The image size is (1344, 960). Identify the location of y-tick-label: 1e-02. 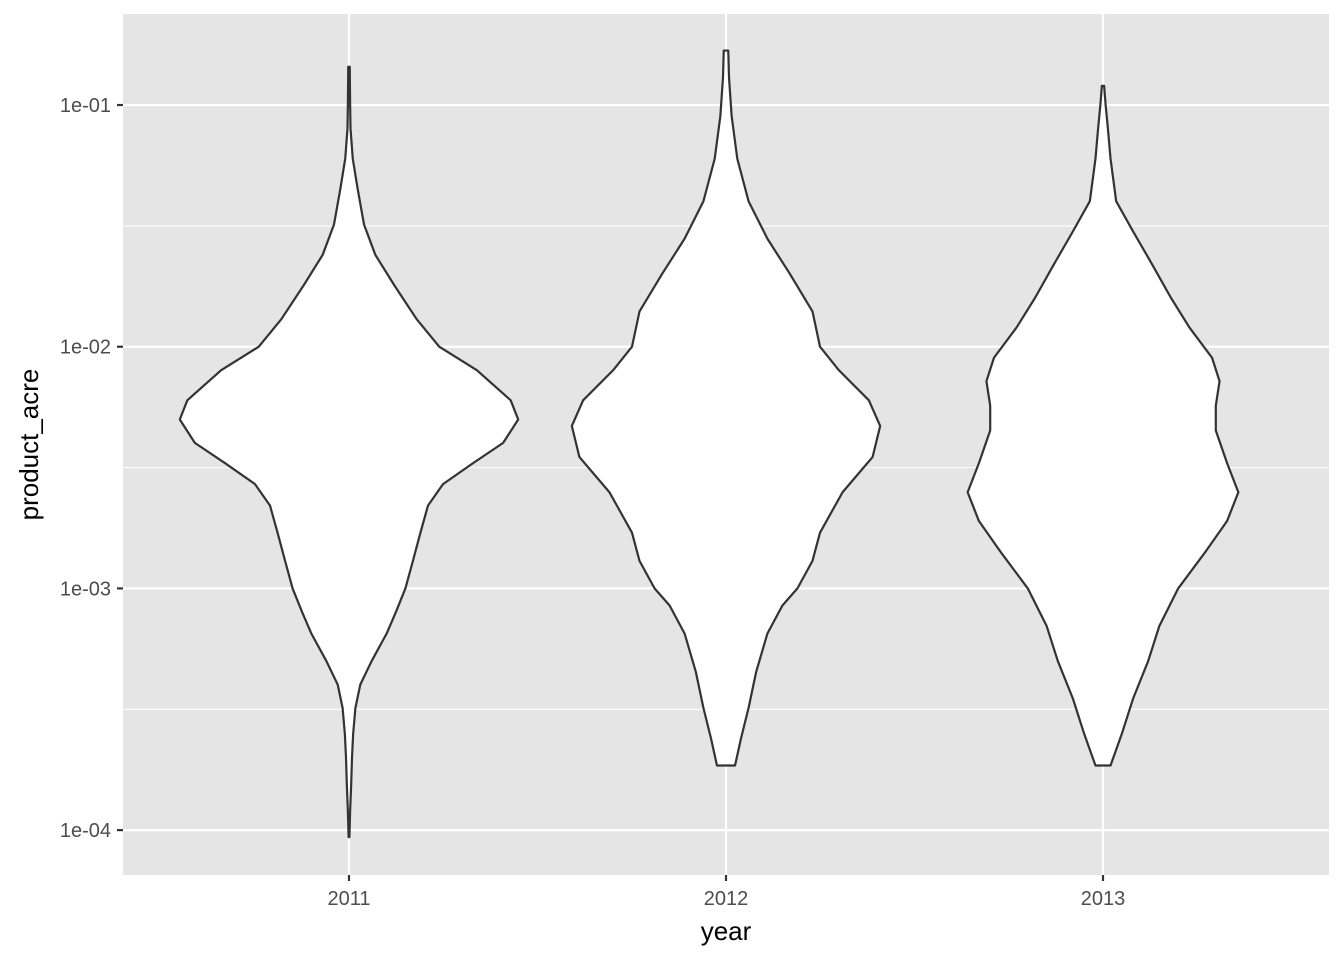
(85, 348).